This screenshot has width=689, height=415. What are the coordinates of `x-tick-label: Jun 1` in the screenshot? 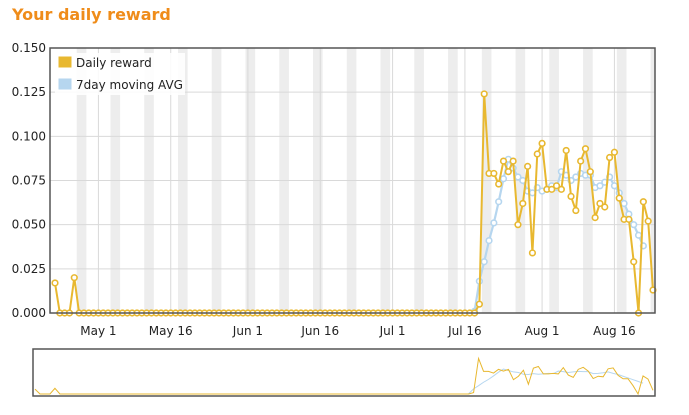 It's located at (247, 331).